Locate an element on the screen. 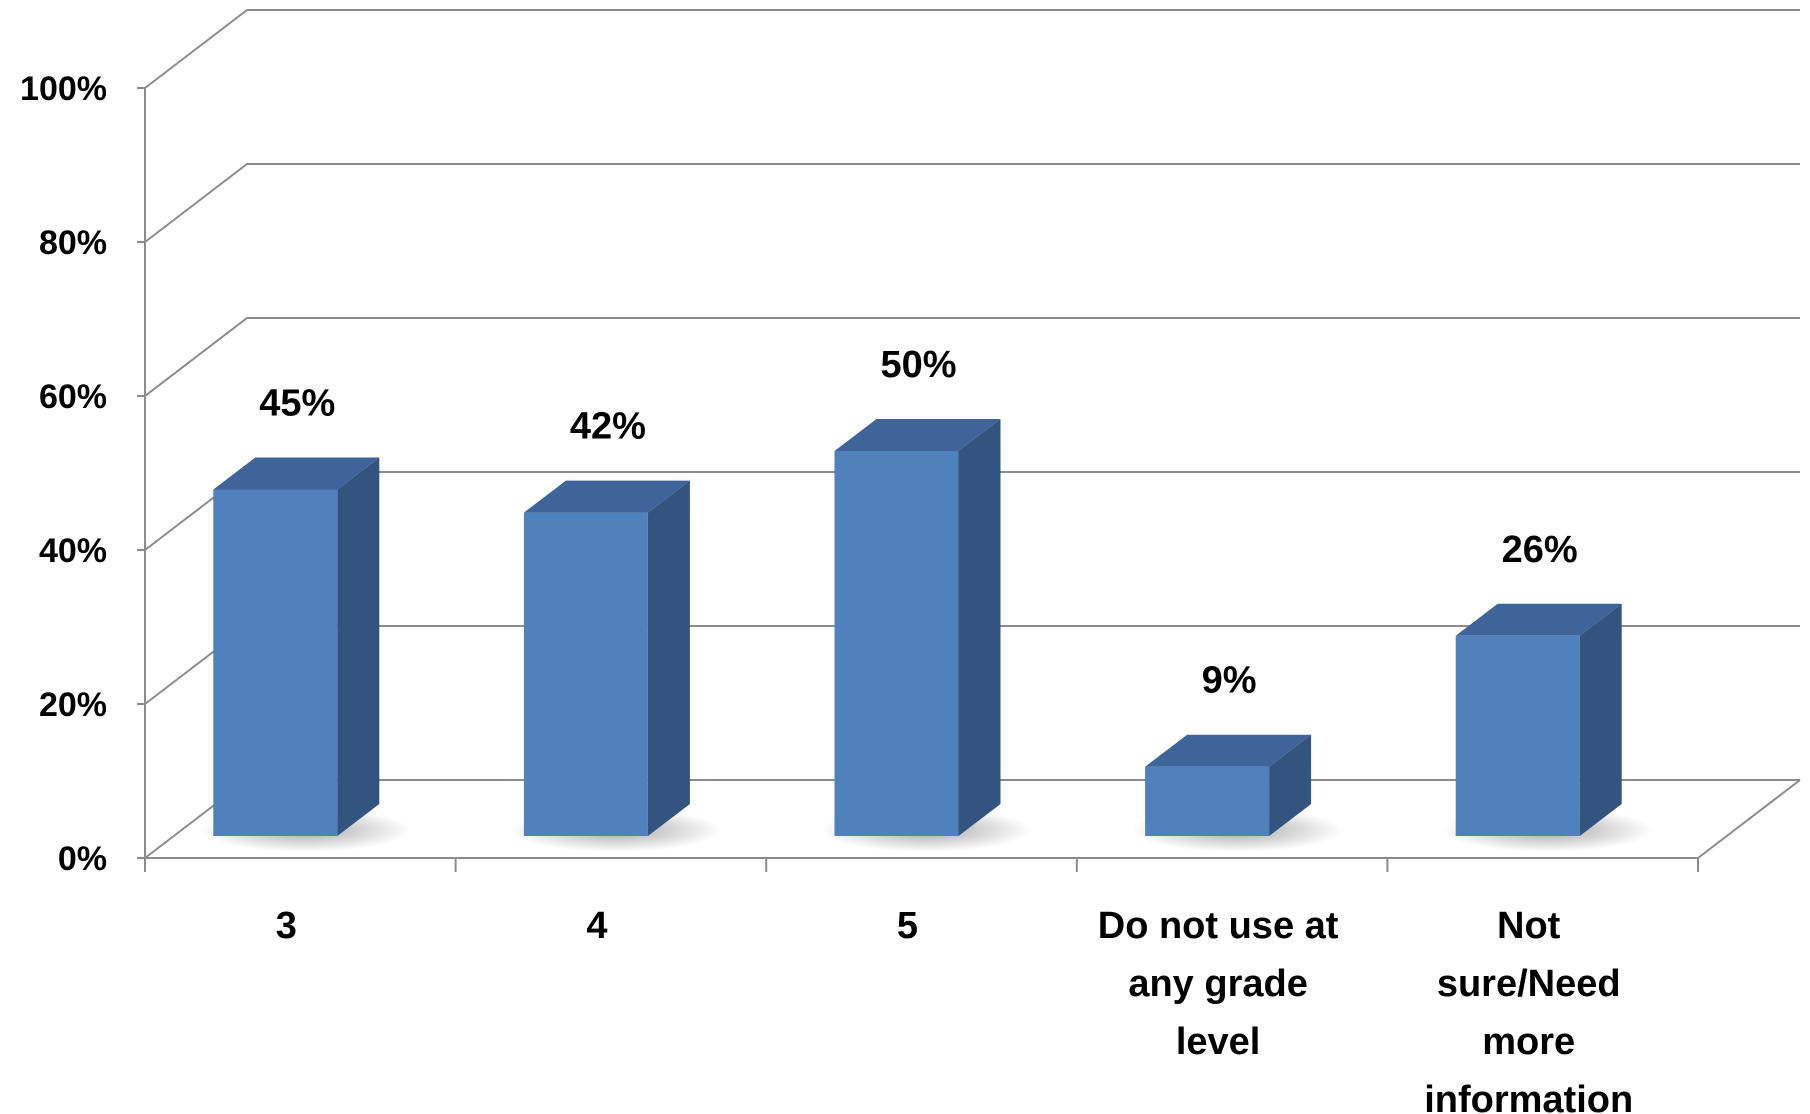 The height and width of the screenshot is (1114, 1810). data-label: 45% is located at coordinates (297, 404).